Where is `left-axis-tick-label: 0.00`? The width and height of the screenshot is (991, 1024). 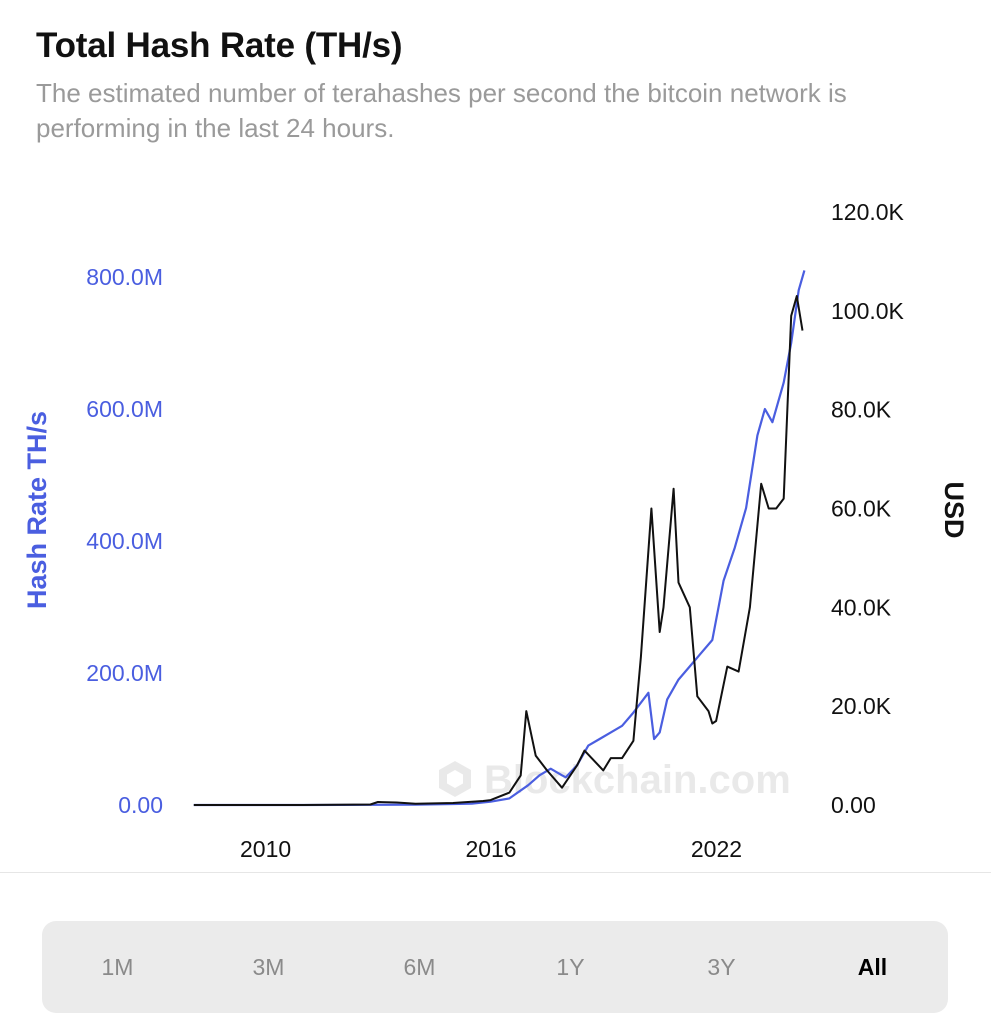
left-axis-tick-label: 0.00 is located at coordinates (140, 805).